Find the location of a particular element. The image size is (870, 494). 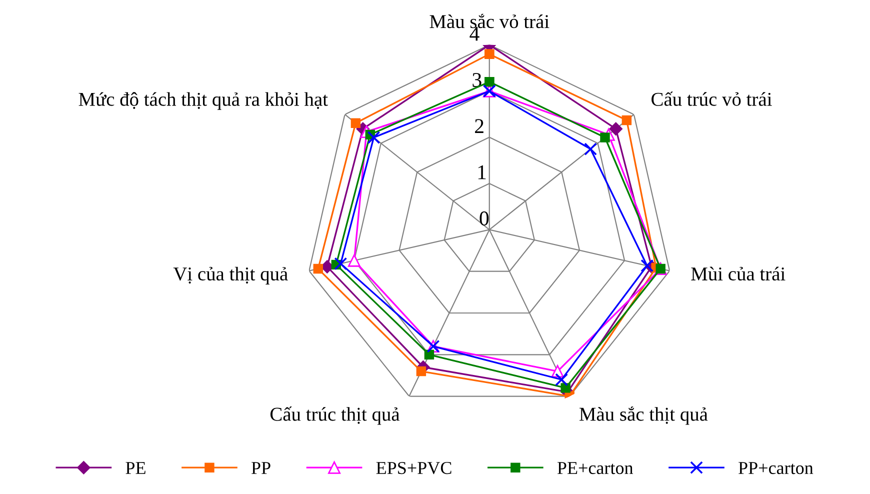

legend-label: PE+carton is located at coordinates (595, 468).